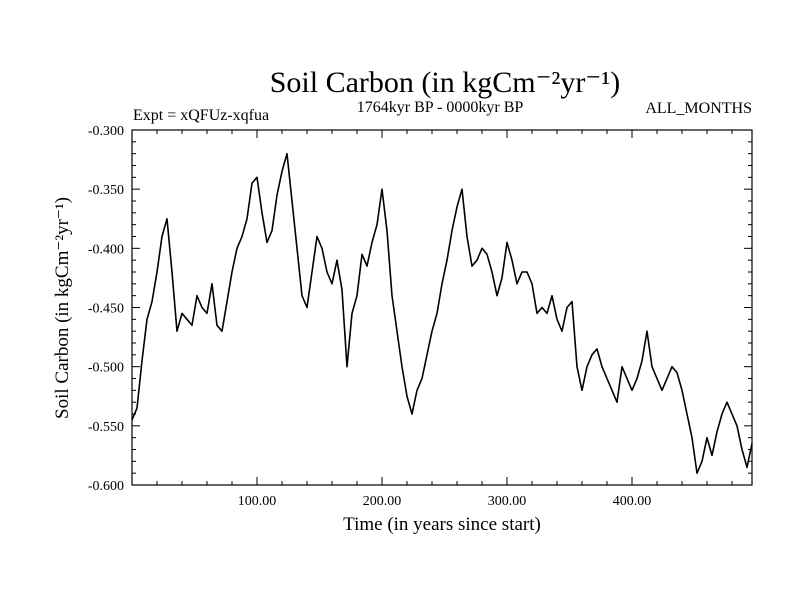 Image resolution: width=800 pixels, height=600 pixels. What do you see at coordinates (106, 368) in the screenshot?
I see `y-tick-label: -0.500` at bounding box center [106, 368].